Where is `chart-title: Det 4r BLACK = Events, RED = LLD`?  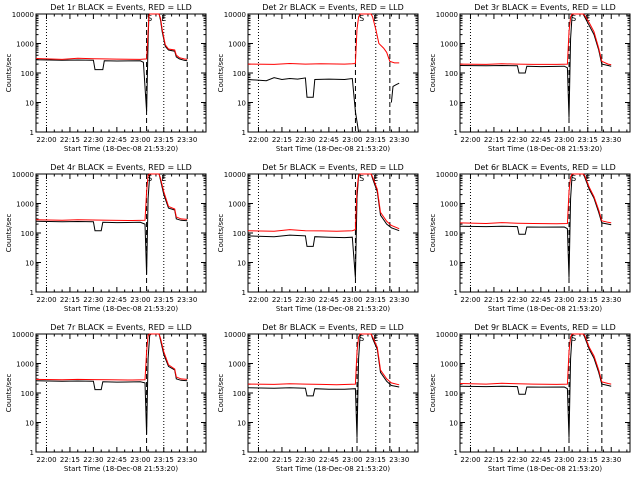 chart-title: Det 4r BLACK = Events, RED = LLD is located at coordinates (121, 167).